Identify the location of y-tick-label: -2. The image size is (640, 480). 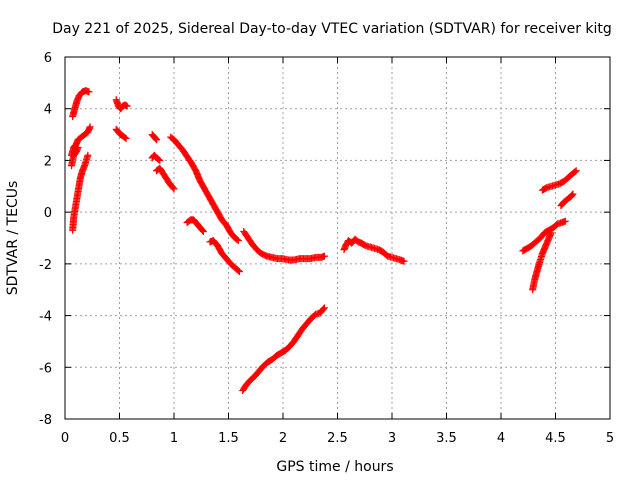
(45, 265).